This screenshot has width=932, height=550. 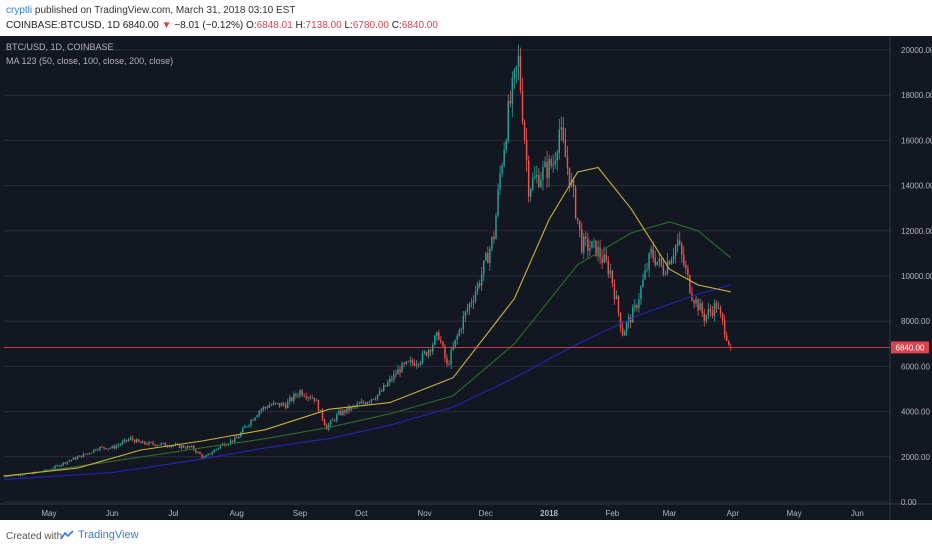 What do you see at coordinates (209, 25) in the screenshot?
I see `price-change: −8.01 (−0.12%)` at bounding box center [209, 25].